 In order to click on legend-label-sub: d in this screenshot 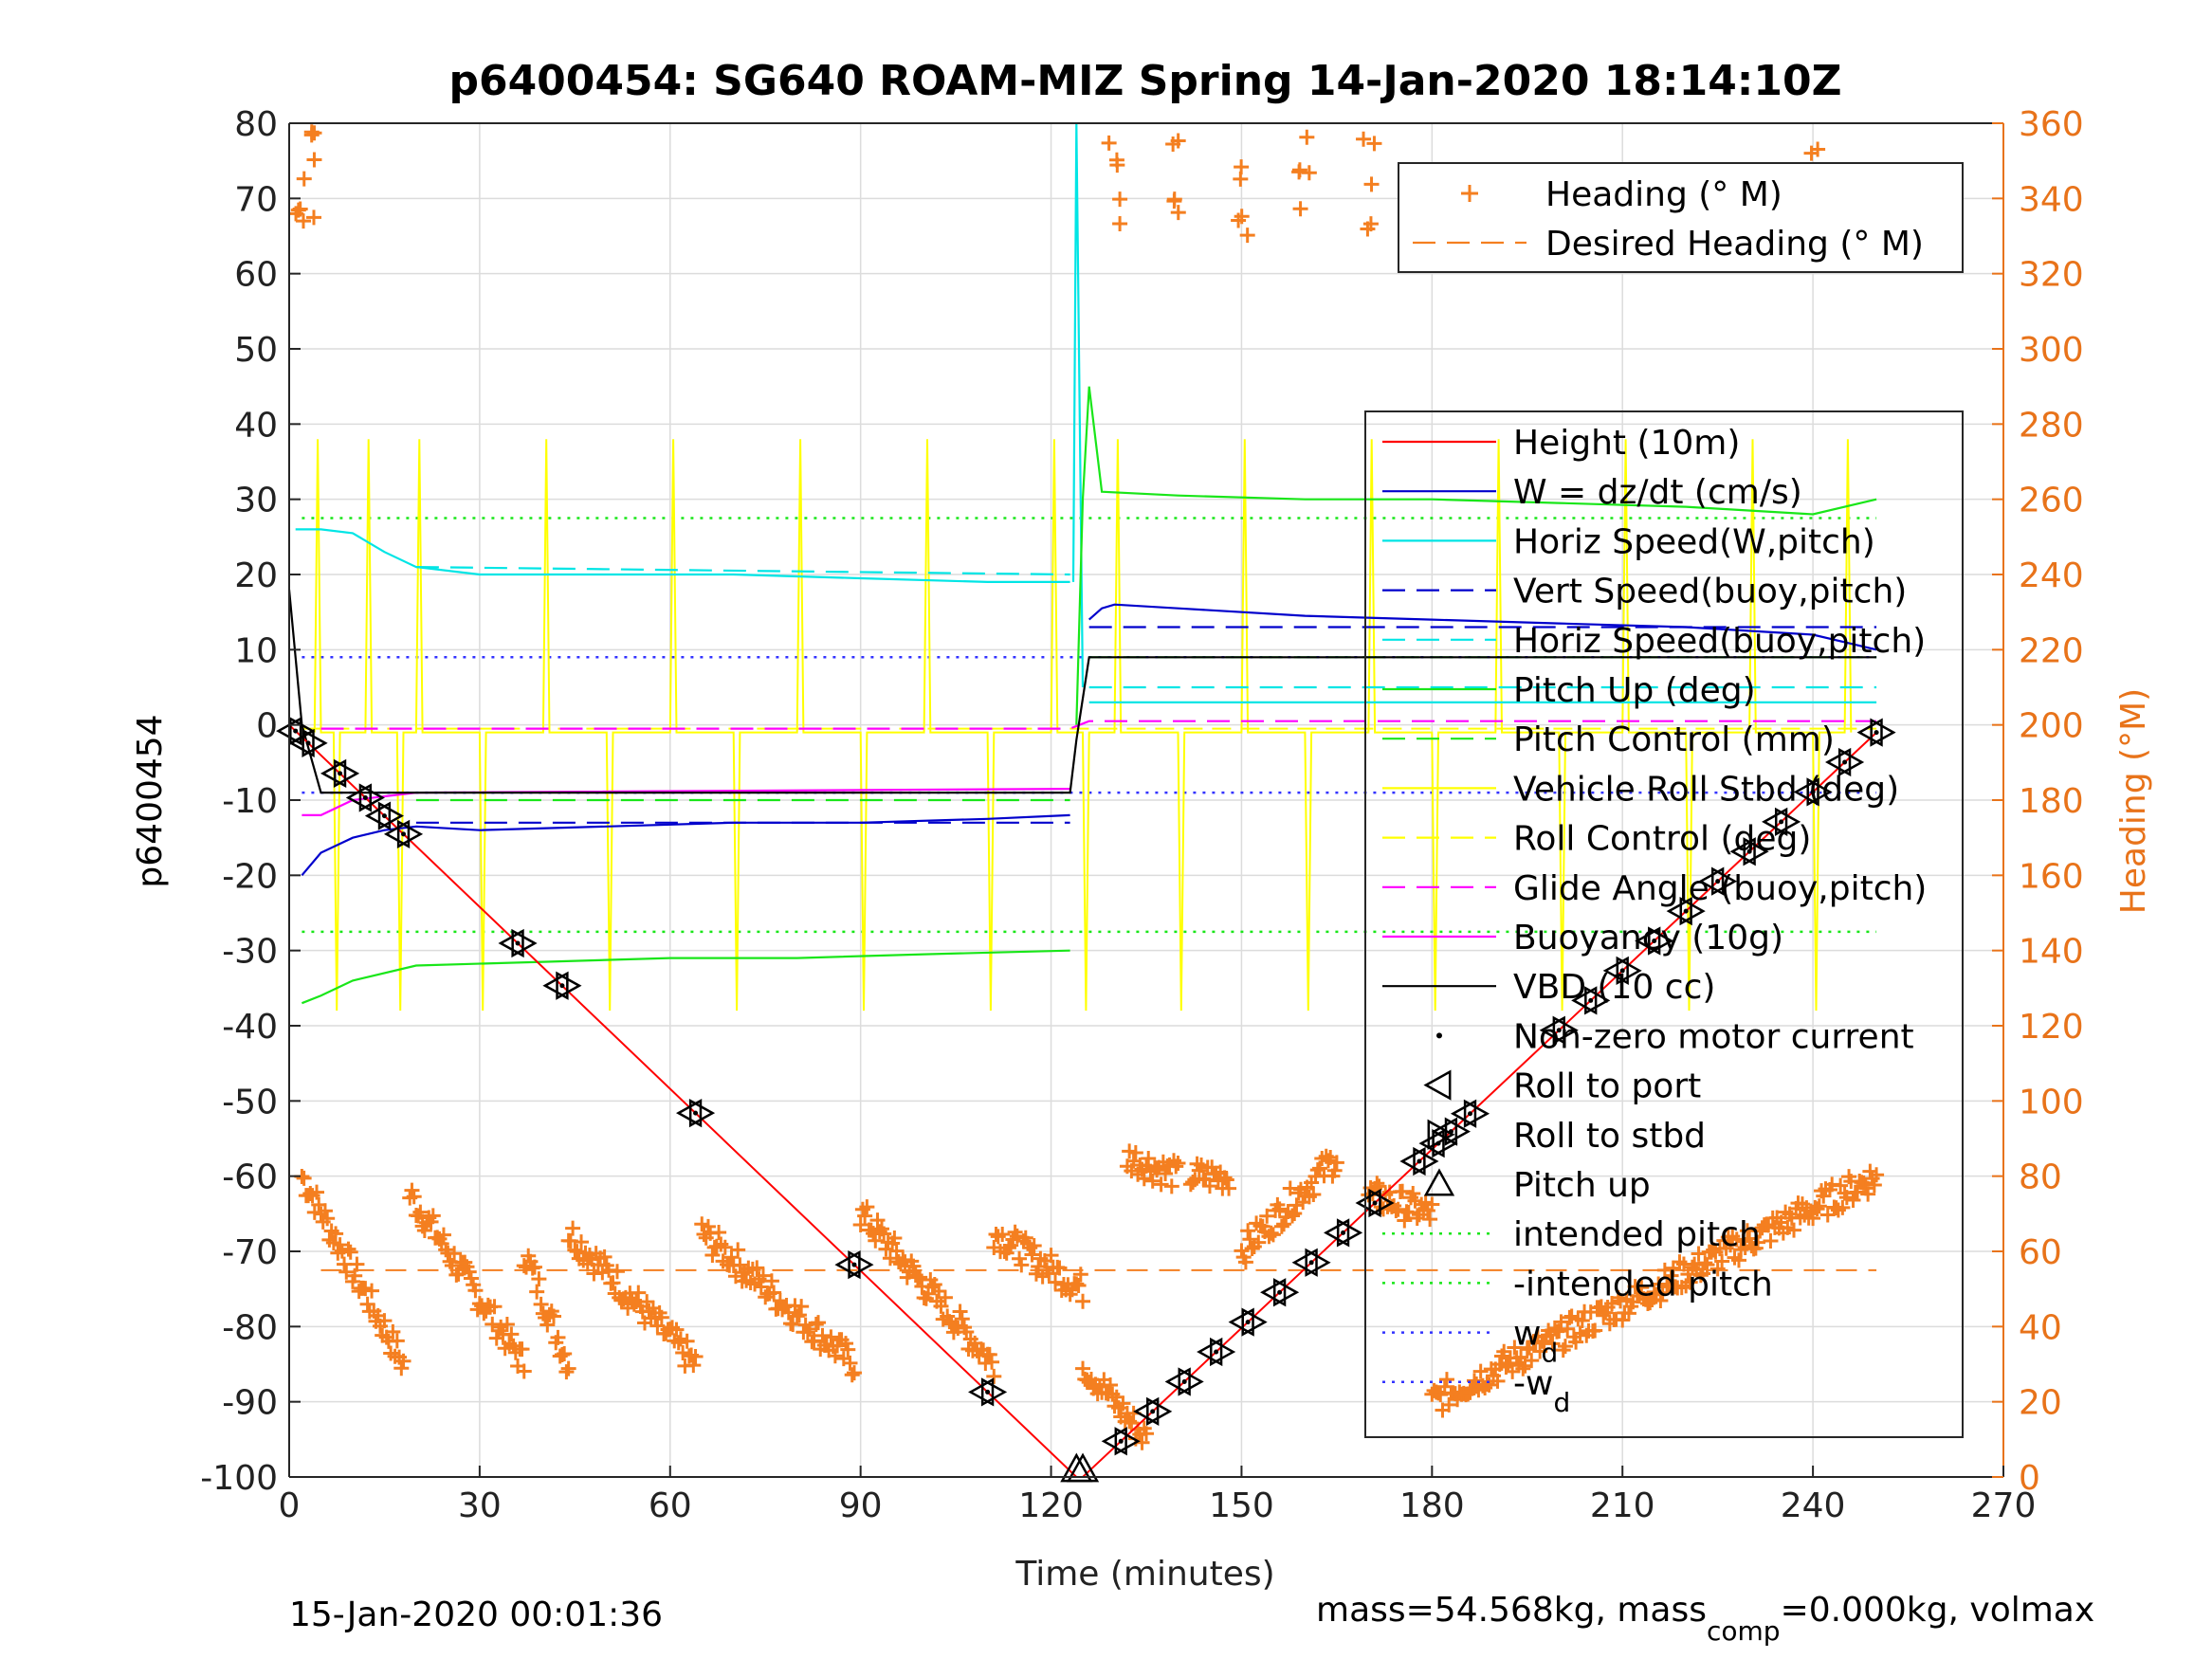, I will do `click(1549, 1353)`.